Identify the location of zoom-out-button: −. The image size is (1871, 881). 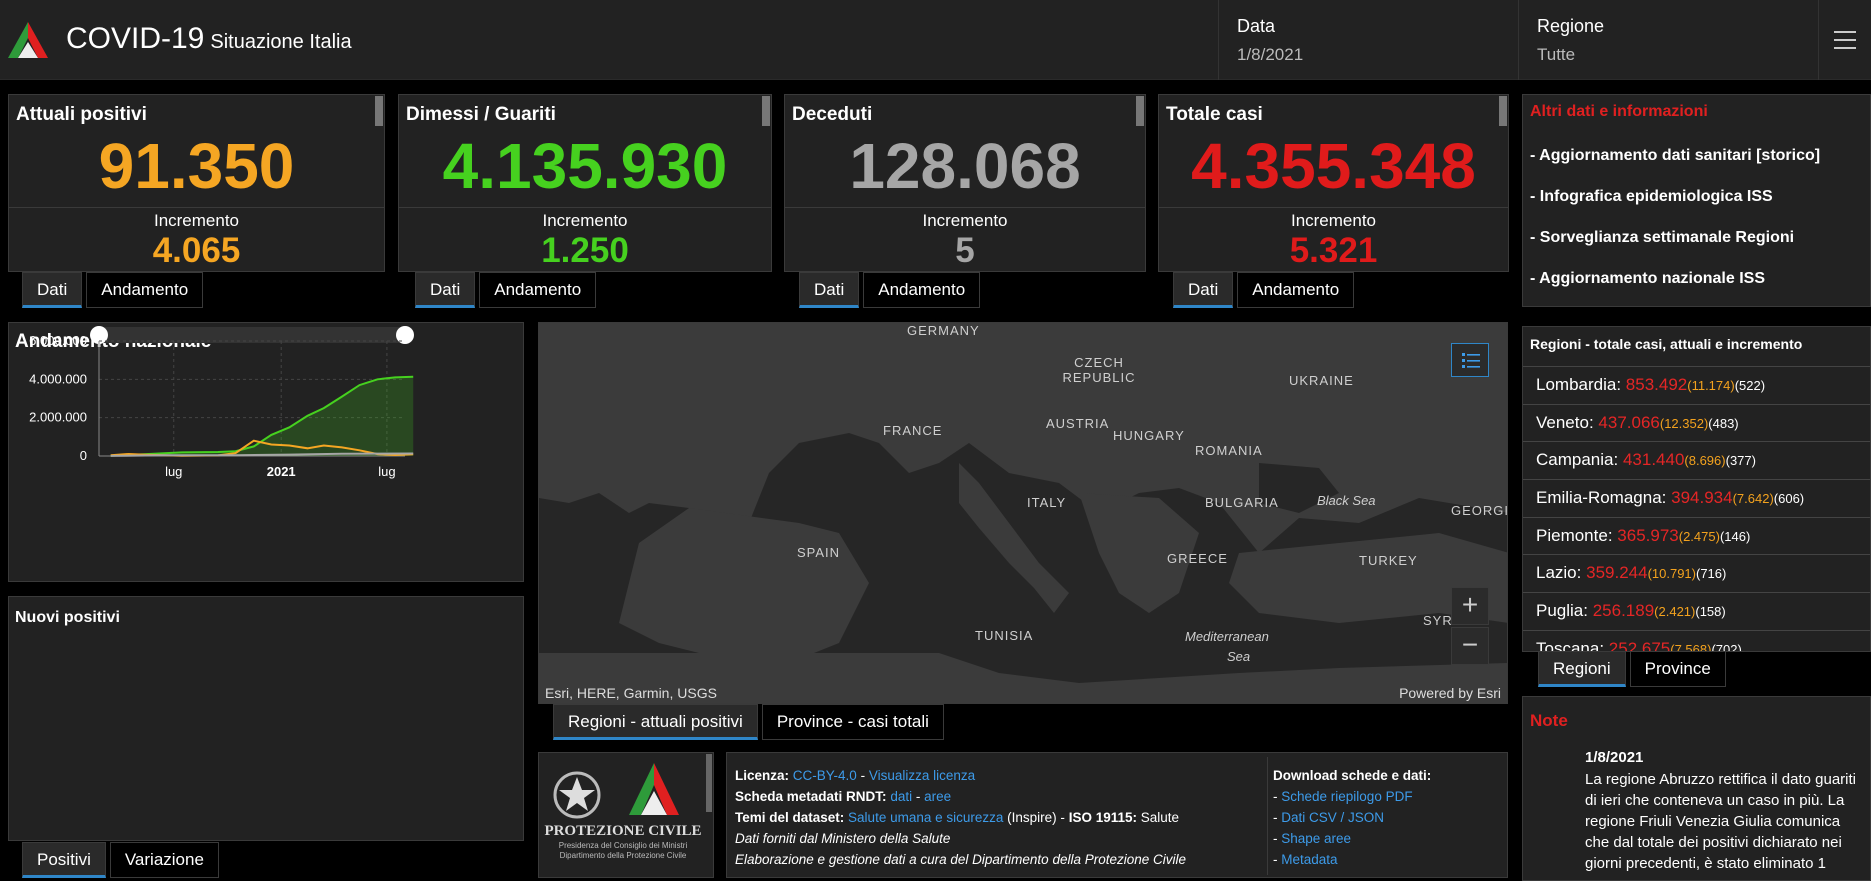
(1470, 646).